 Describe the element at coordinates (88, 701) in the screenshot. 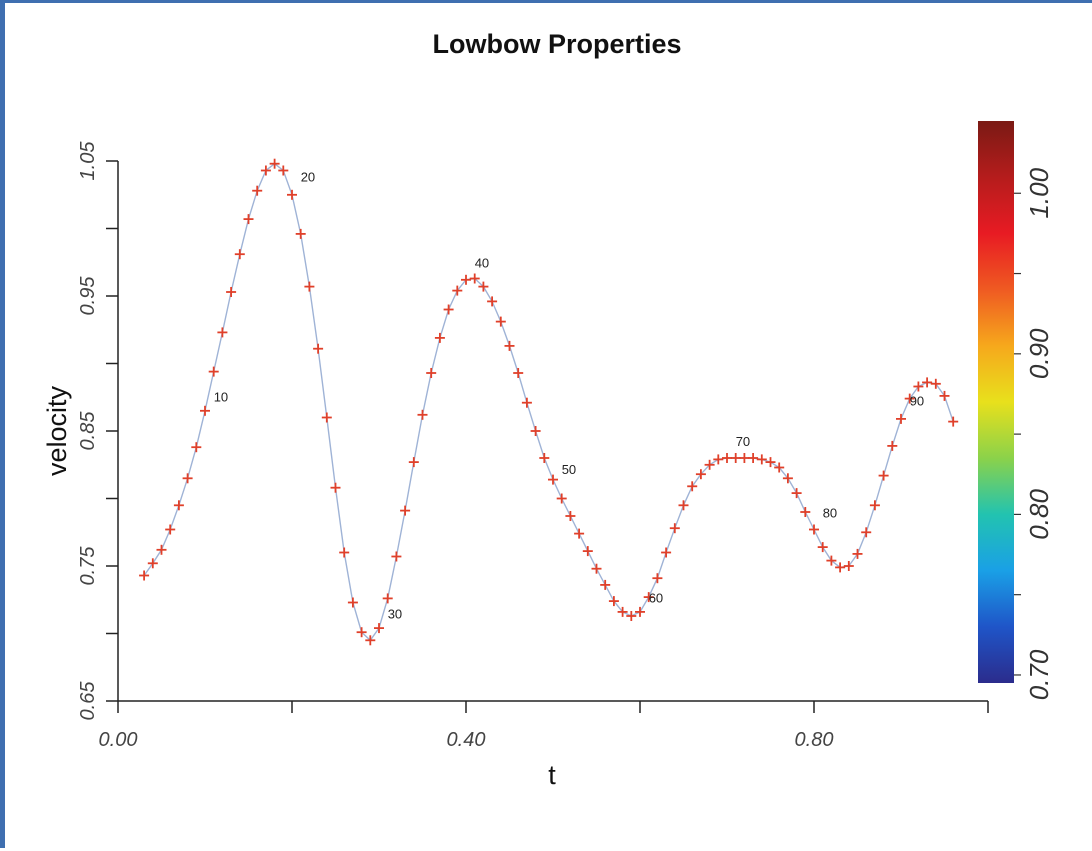

I see `y-tick-label: 0.65` at that location.